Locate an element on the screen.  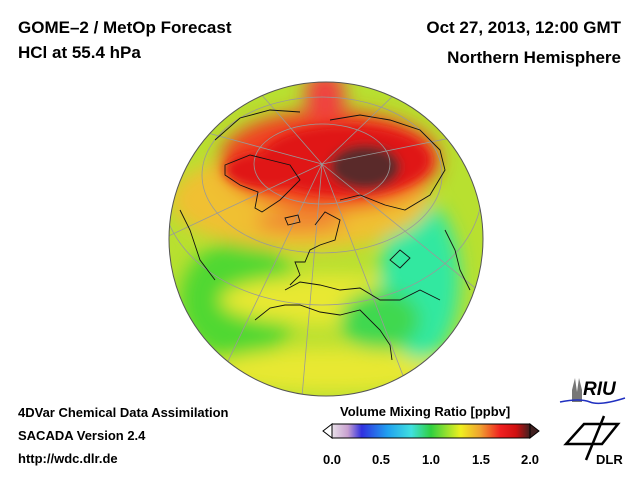
map-subtitle: HCl at 55.4 hPa is located at coordinates (79, 52).